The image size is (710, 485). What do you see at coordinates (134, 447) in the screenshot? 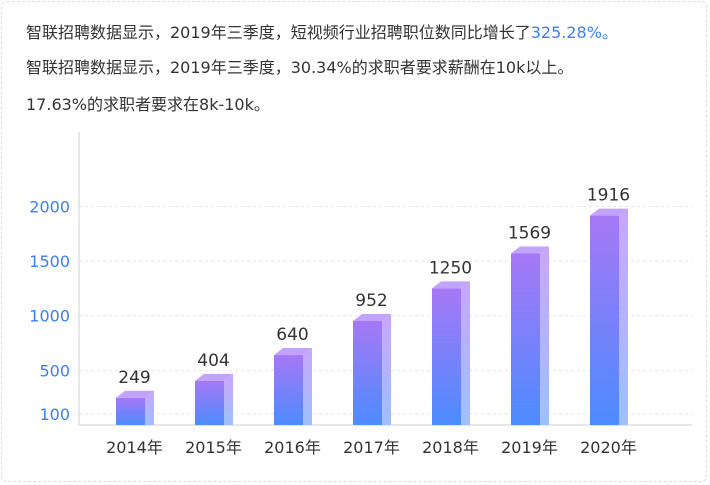
I see `x-tick-label: 2014年` at bounding box center [134, 447].